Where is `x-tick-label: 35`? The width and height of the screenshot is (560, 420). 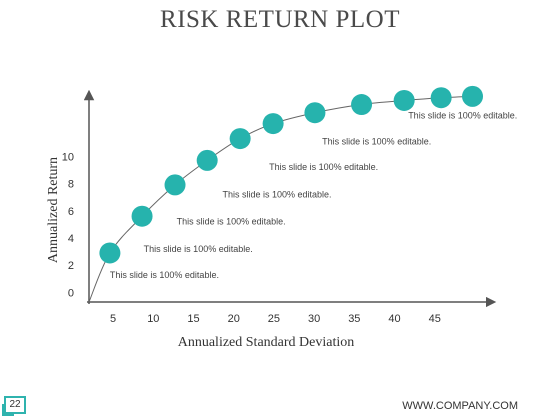
x-tick-label: 35 is located at coordinates (354, 319).